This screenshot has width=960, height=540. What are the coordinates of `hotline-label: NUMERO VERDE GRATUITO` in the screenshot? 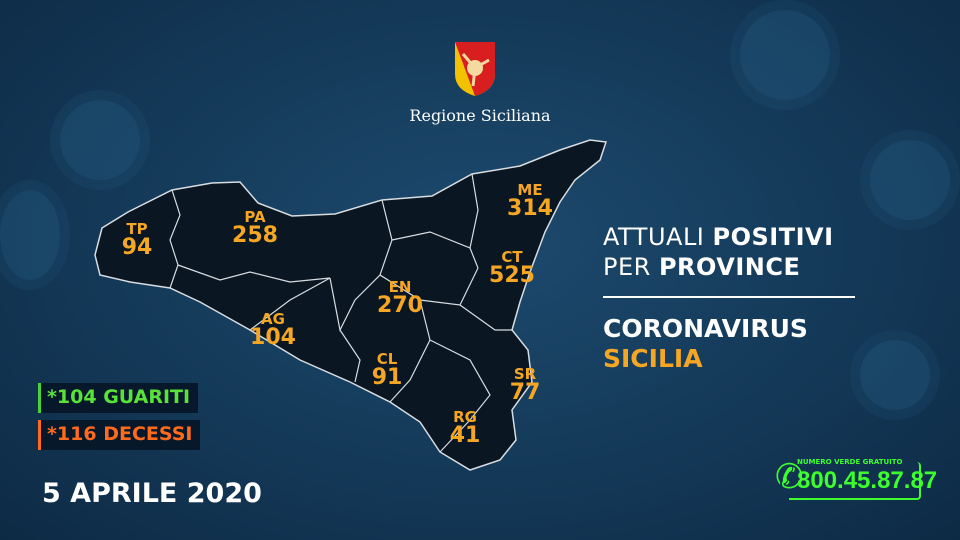 It's located at (850, 462).